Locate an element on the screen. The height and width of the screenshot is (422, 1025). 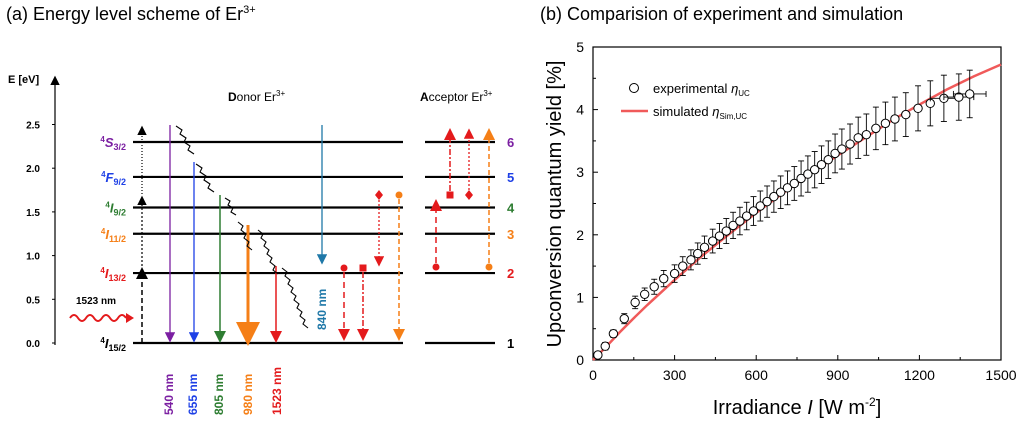
legend-simulated-label: simulated ηSim,UC is located at coordinates (700, 112).